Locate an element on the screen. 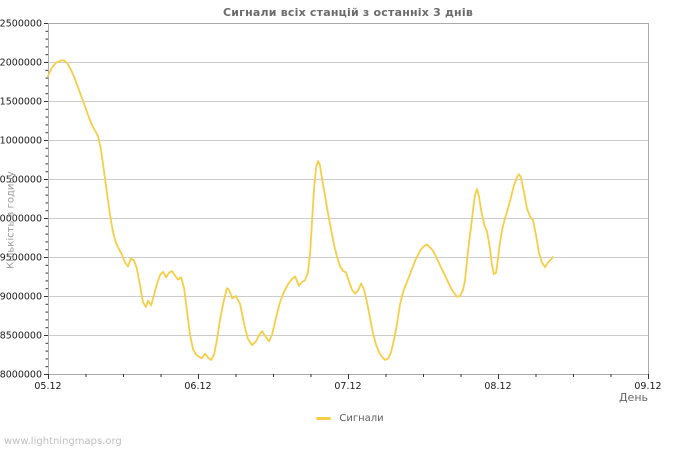 The image size is (700, 450). svg-text: 07.12 is located at coordinates (347, 386).